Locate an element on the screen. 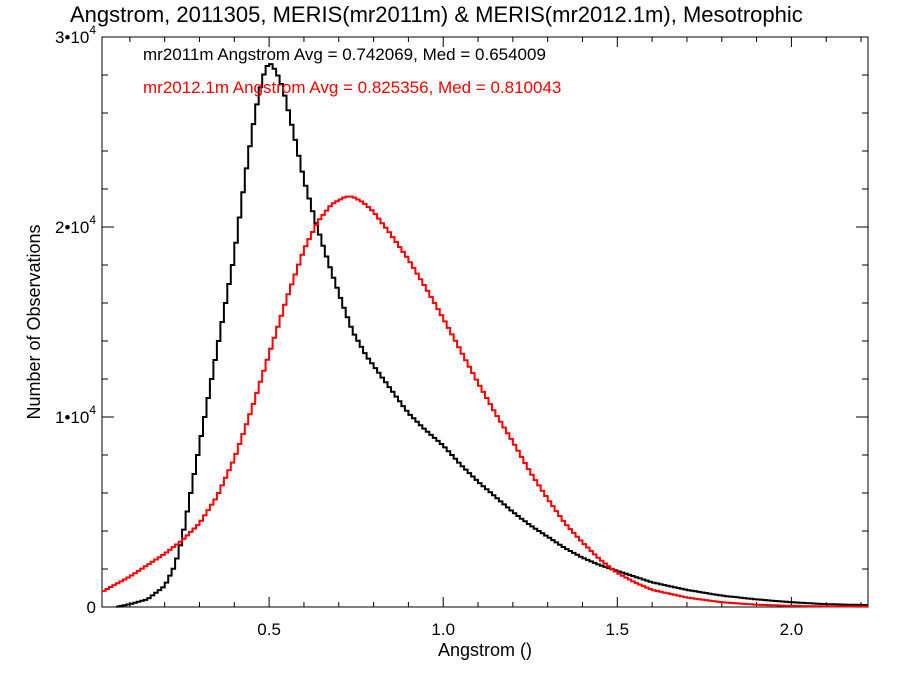  y-tick-mantissa: 2•10 is located at coordinates (72, 227).